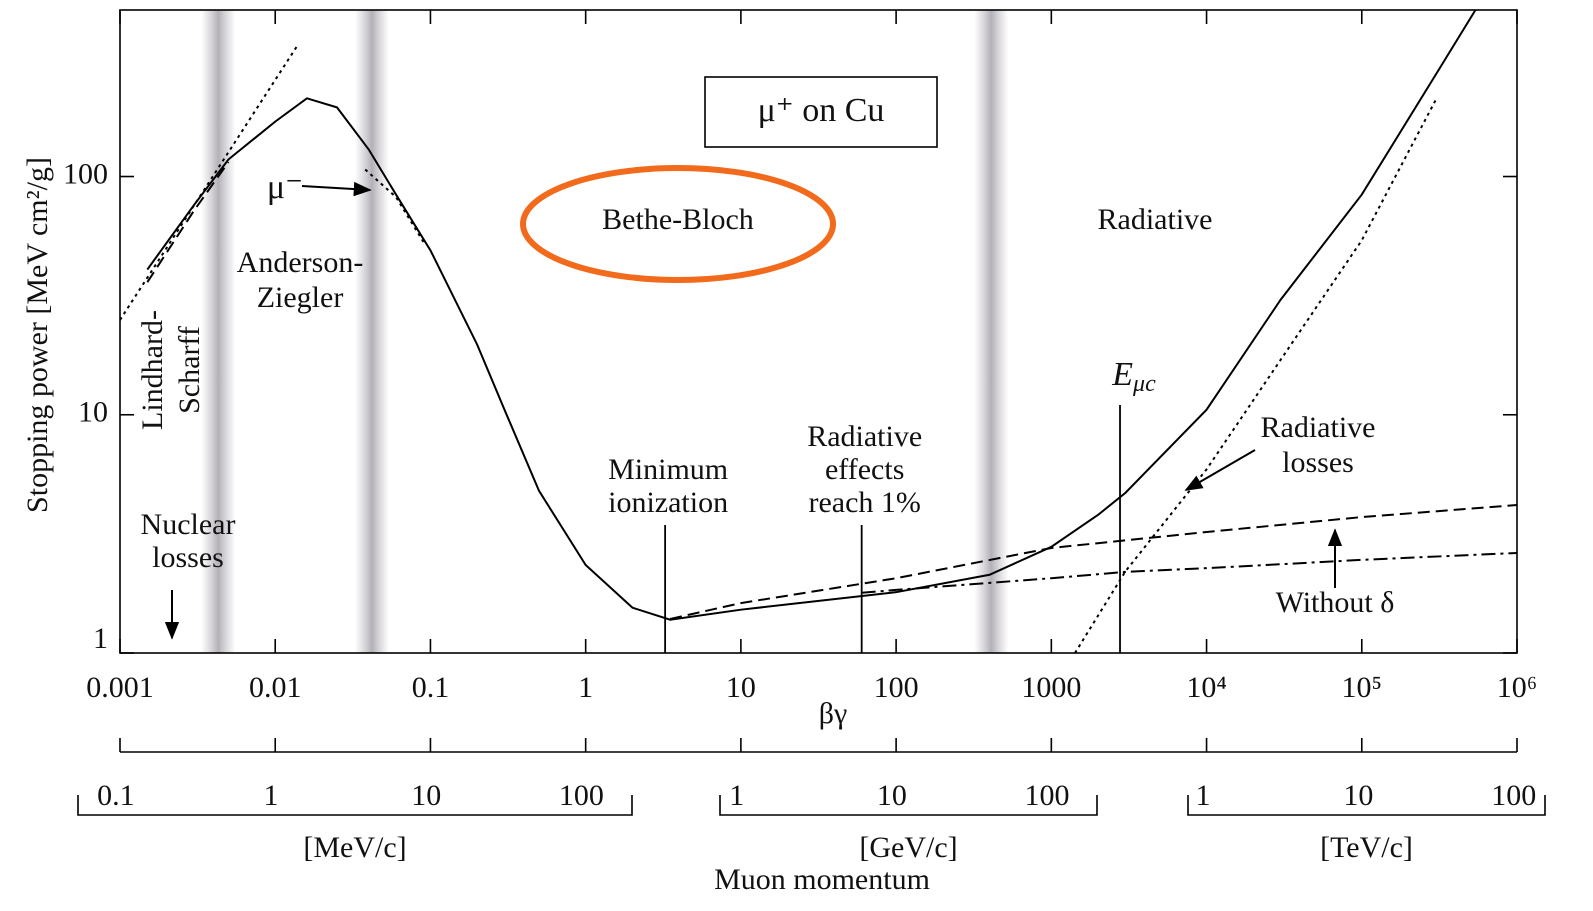 This screenshot has height=911, width=1593. Describe the element at coordinates (37, 335) in the screenshot. I see `y-axis-label: Stopping power [MeV cm²/g]` at that location.